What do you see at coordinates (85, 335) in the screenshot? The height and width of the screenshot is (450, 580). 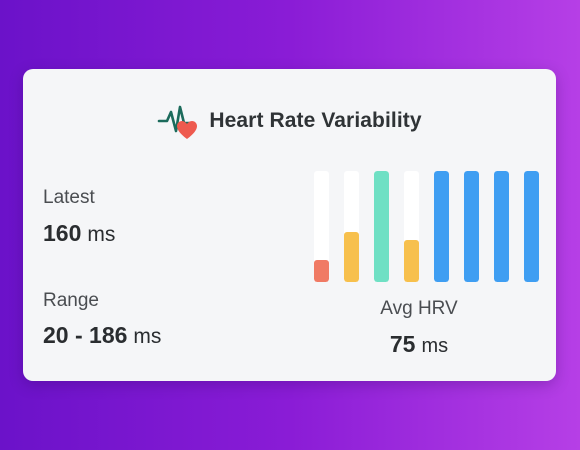 I see `range-number: 20 - 186` at bounding box center [85, 335].